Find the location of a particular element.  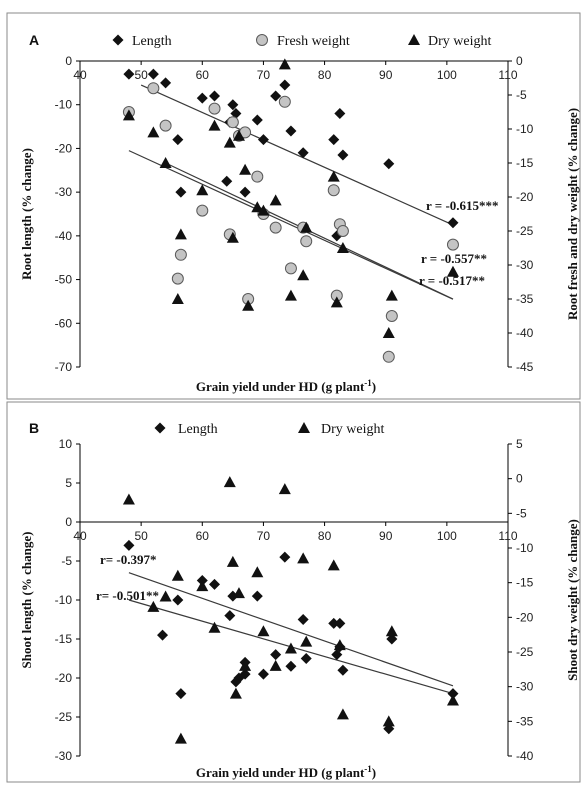

x-tick-label: 100 is located at coordinates (447, 536).